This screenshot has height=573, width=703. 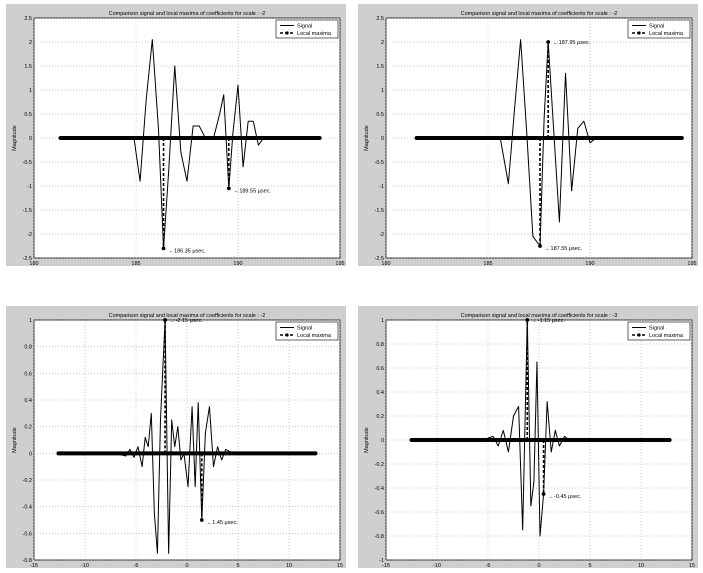 What do you see at coordinates (589, 263) in the screenshot?
I see `x-tick-label: 190` at bounding box center [589, 263].